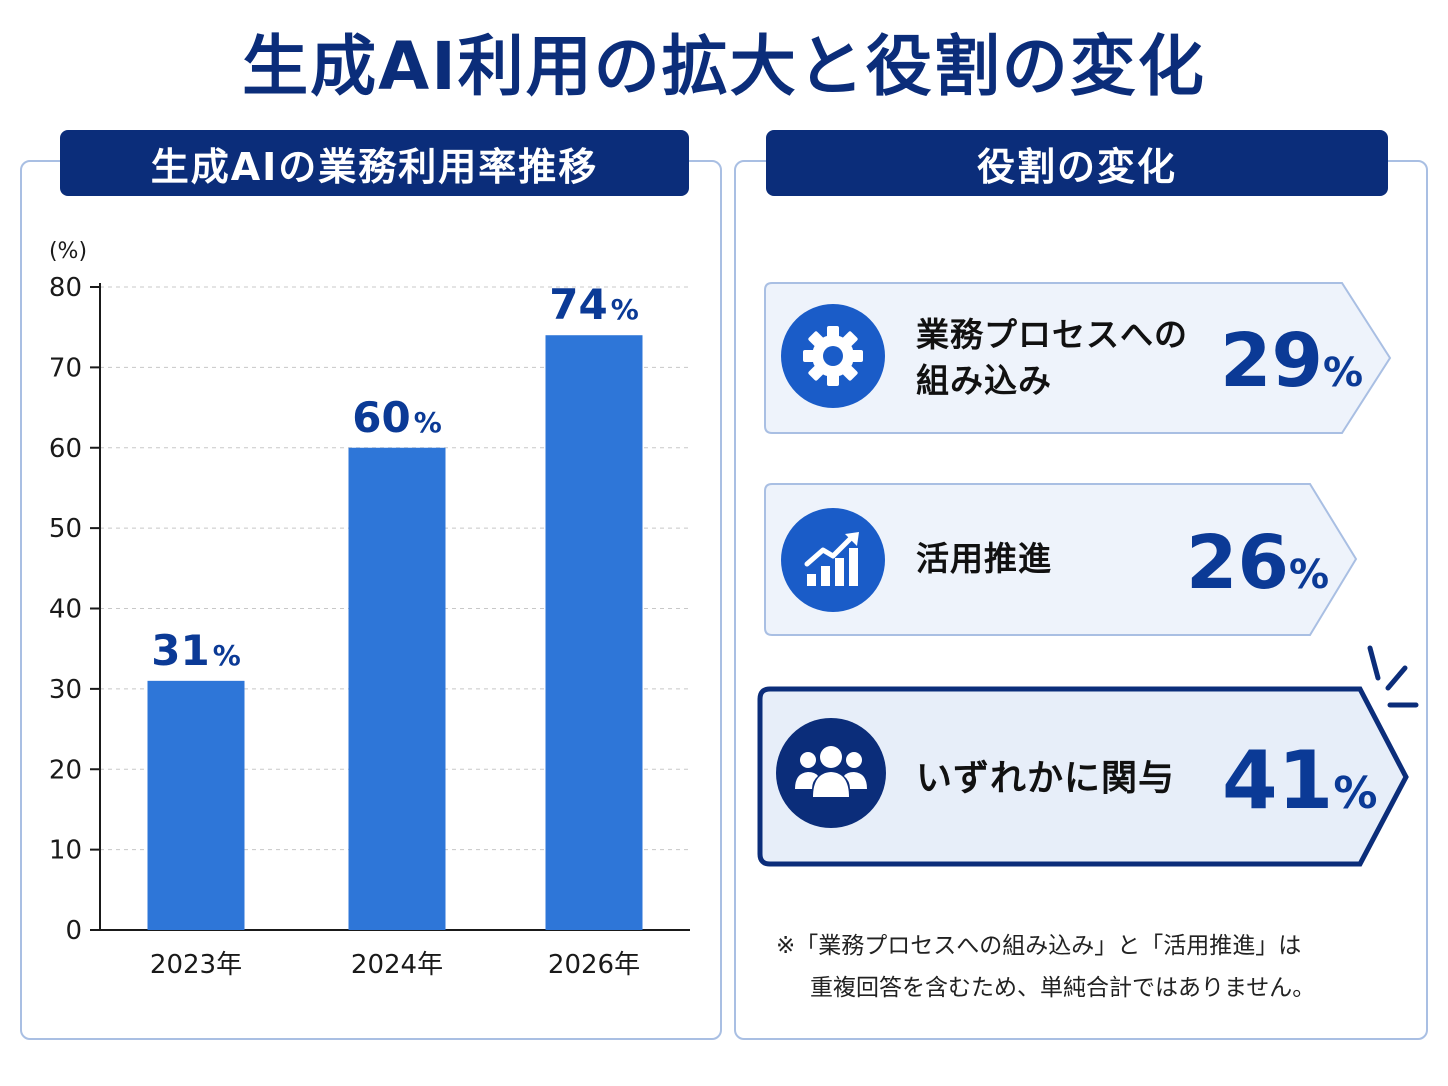  What do you see at coordinates (397, 965) in the screenshot?
I see `x-category-label: 2024年` at bounding box center [397, 965].